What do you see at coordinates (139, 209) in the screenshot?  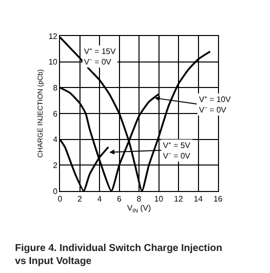 I see `x-axis-title: V$_{IN}$ (V)` at bounding box center [139, 209].